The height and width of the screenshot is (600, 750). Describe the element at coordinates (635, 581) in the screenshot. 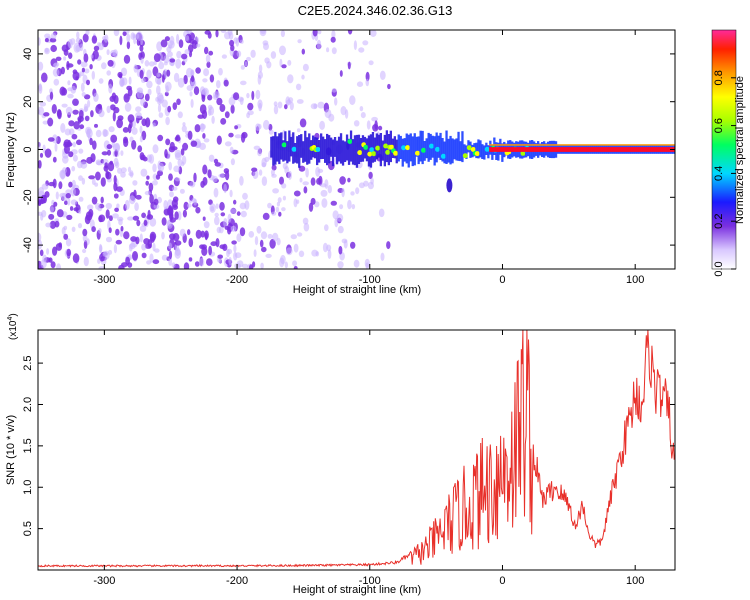

I see `snr-xtick-label: 100` at that location.